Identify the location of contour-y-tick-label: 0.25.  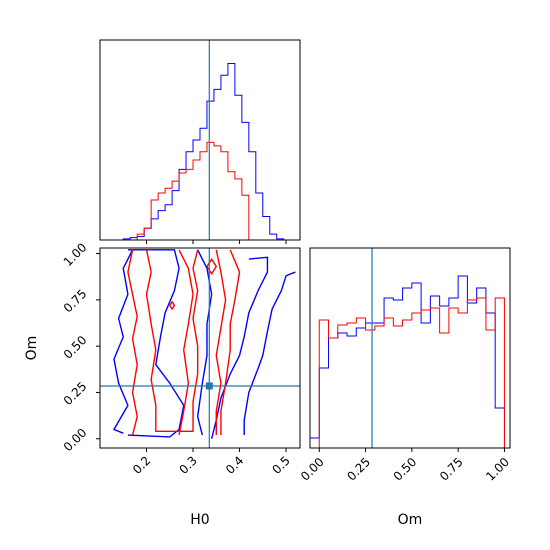
(75, 393).